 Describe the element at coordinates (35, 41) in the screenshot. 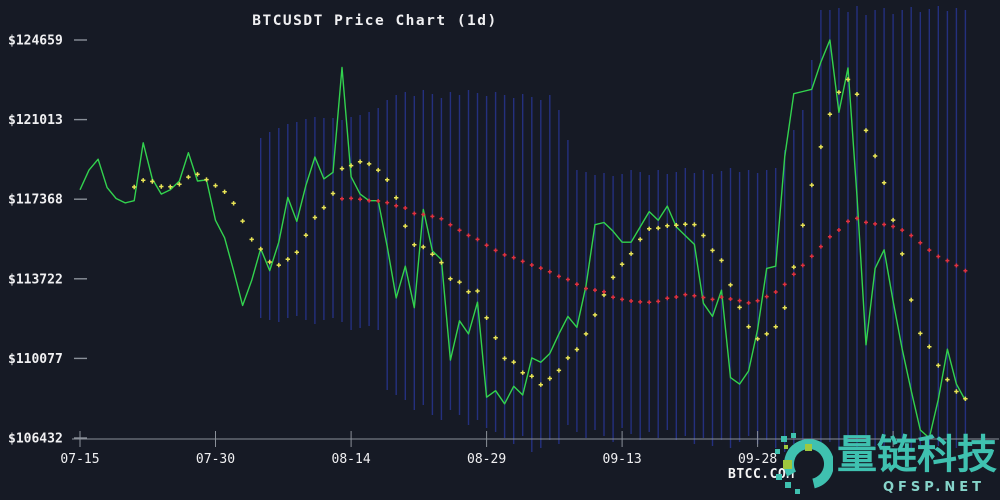

I see `y-axis-label: $124659` at that location.